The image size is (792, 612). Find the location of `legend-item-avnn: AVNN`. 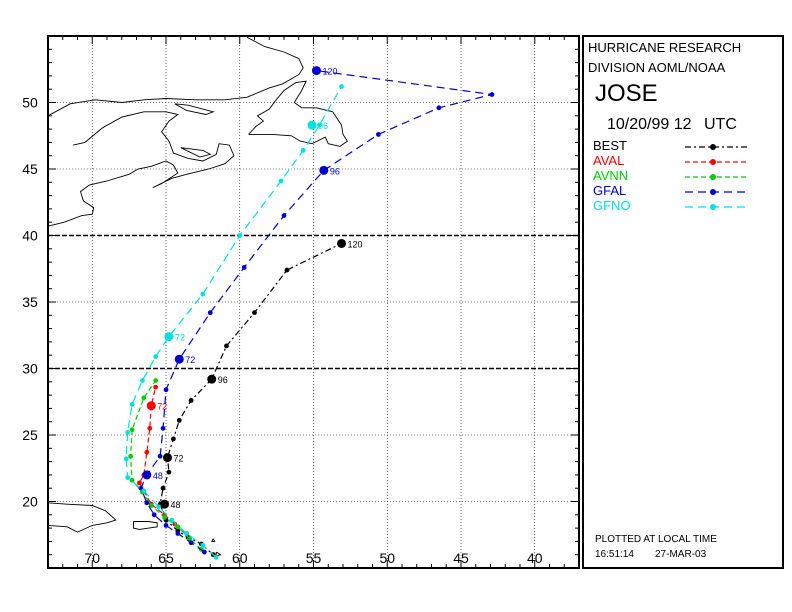

legend-item-avnn: AVNN is located at coordinates (683, 176).